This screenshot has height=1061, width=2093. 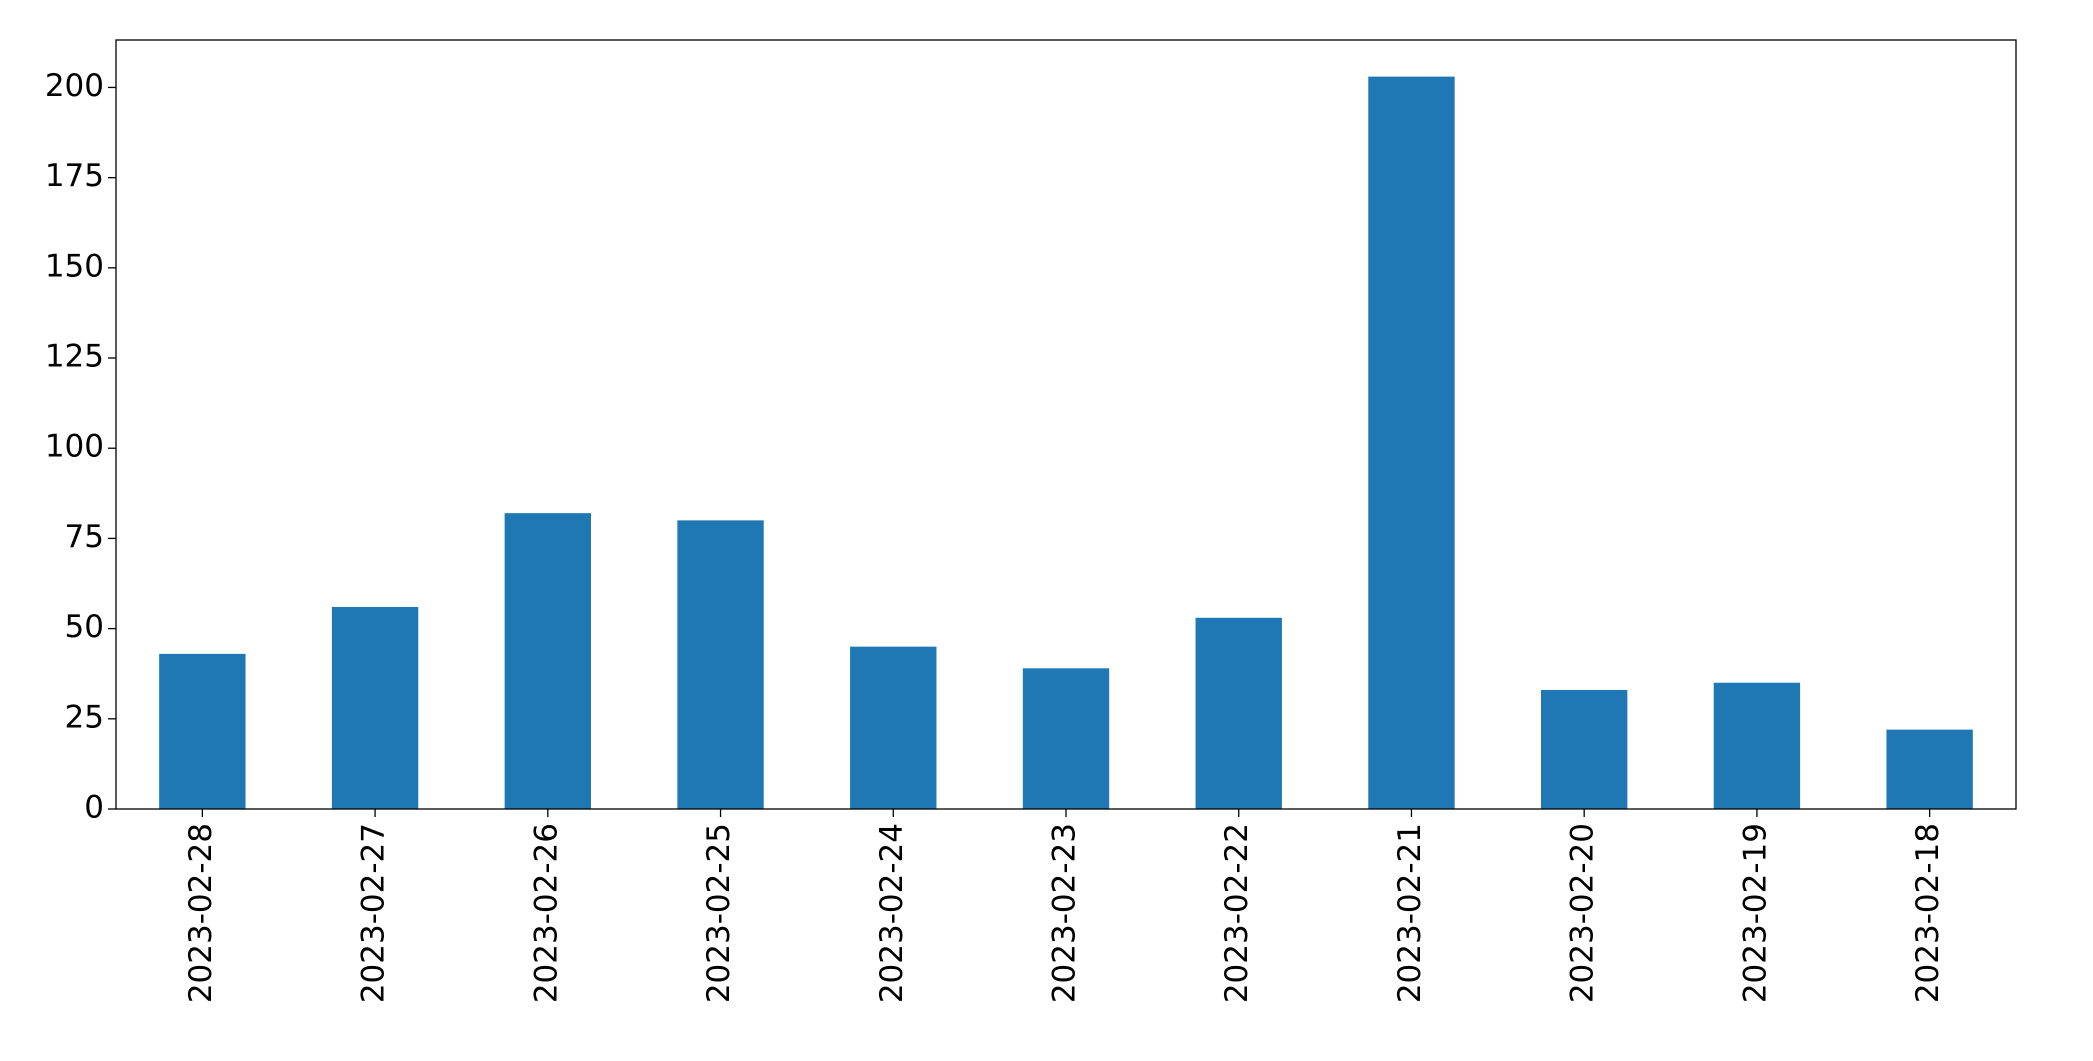 I want to click on x-tick-label: 2023-02-19, so click(x=1755, y=913).